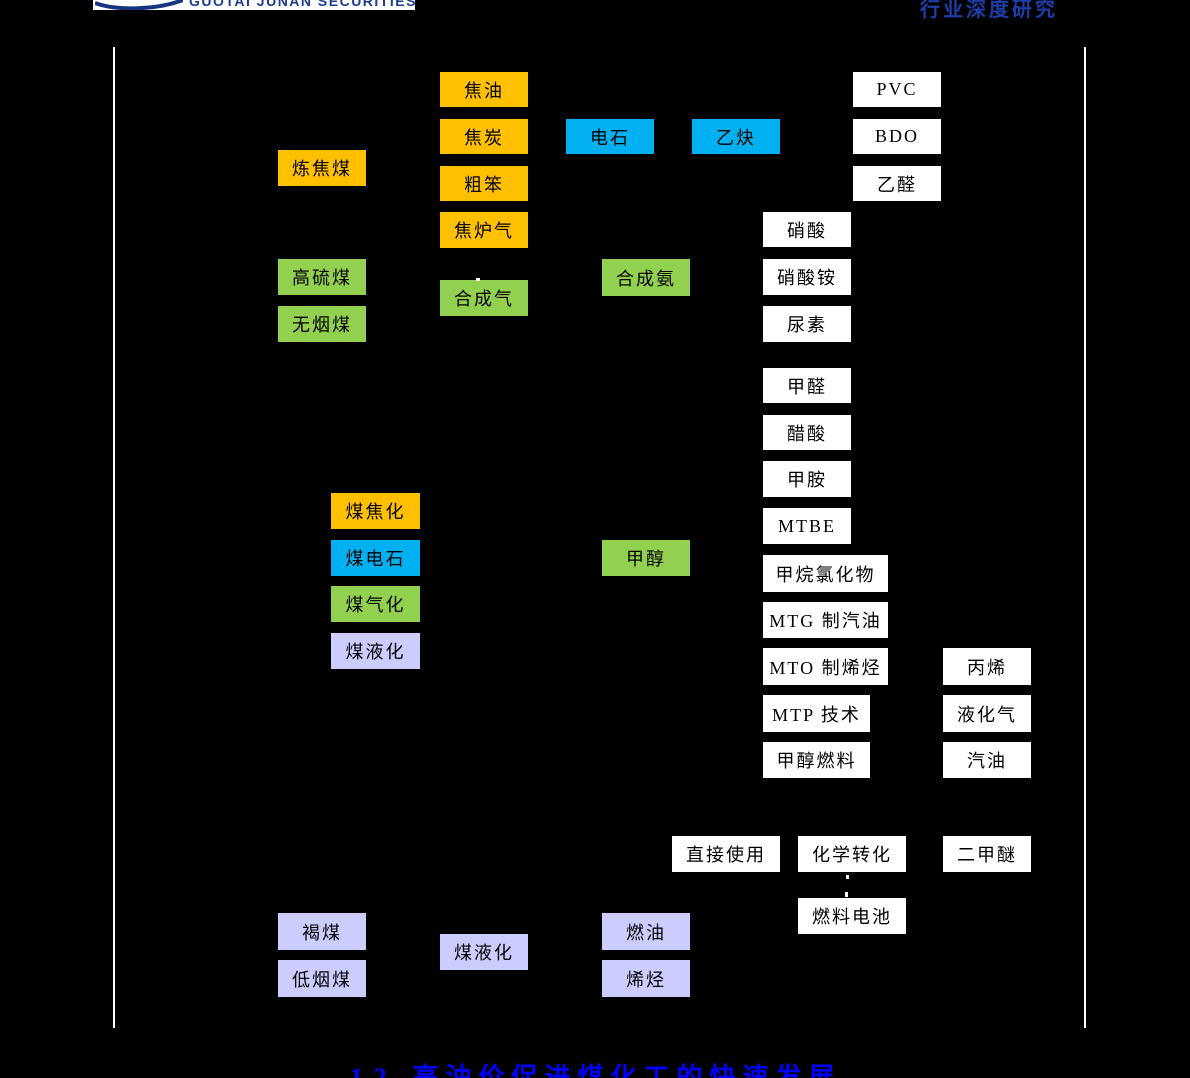  Describe the element at coordinates (646, 931) in the screenshot. I see `diagram-box-fuel-oil: 燃油` at that location.